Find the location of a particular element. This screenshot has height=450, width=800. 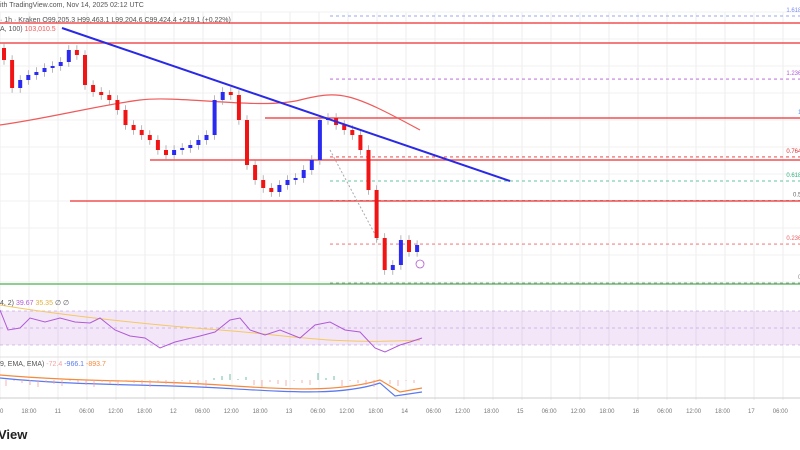

macd-legend: 9, EMA, EMA) -72.4 -966.1 -893.7 is located at coordinates (53, 364).